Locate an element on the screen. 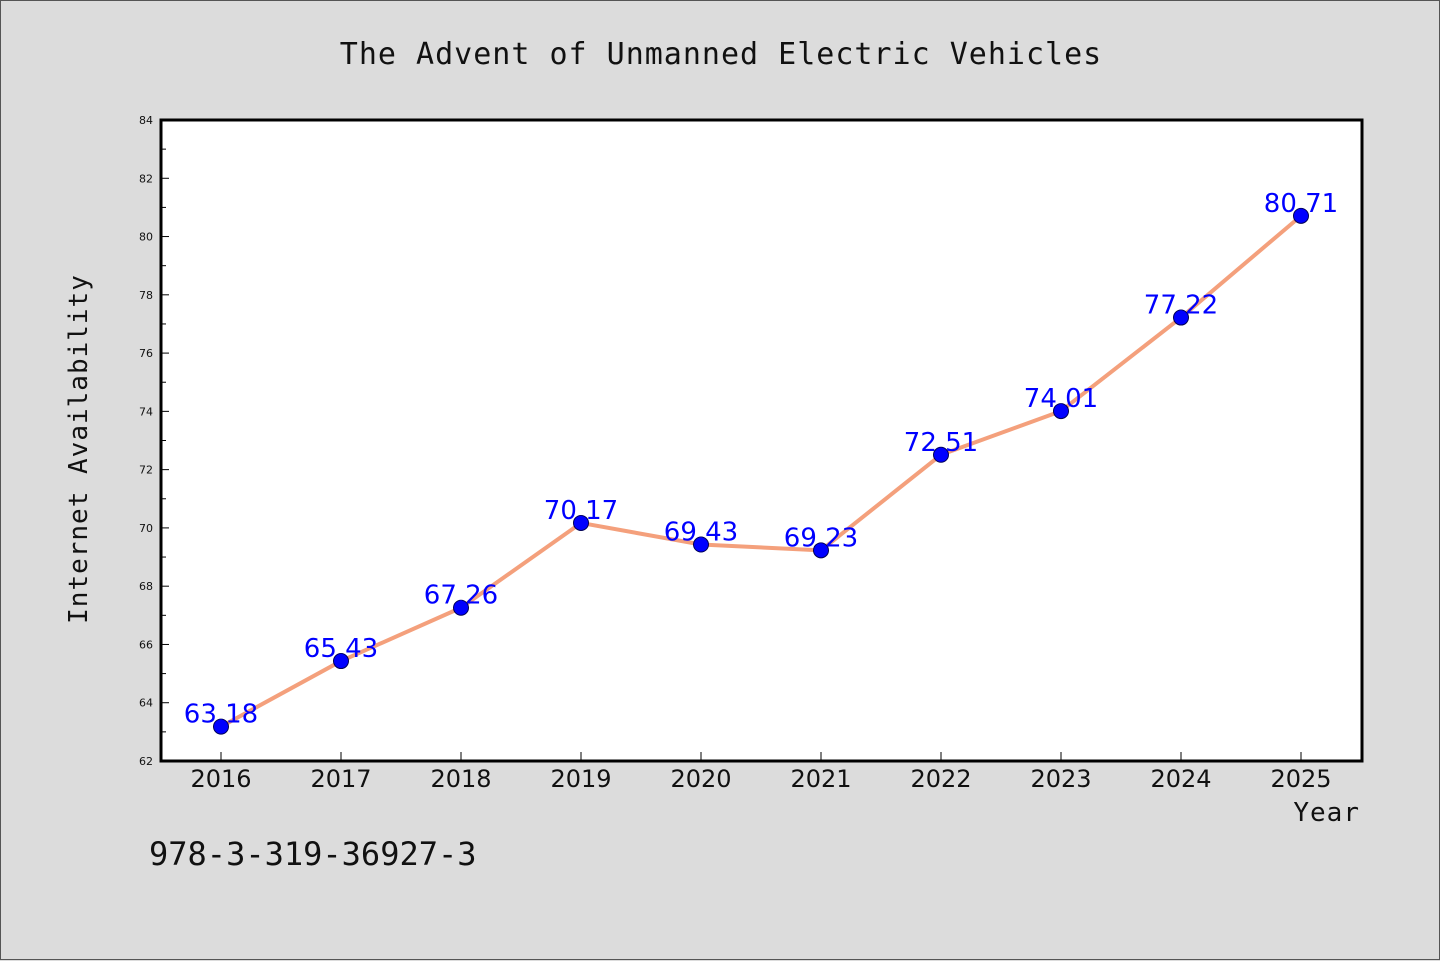  y-tick-label: 62 is located at coordinates (146, 761).